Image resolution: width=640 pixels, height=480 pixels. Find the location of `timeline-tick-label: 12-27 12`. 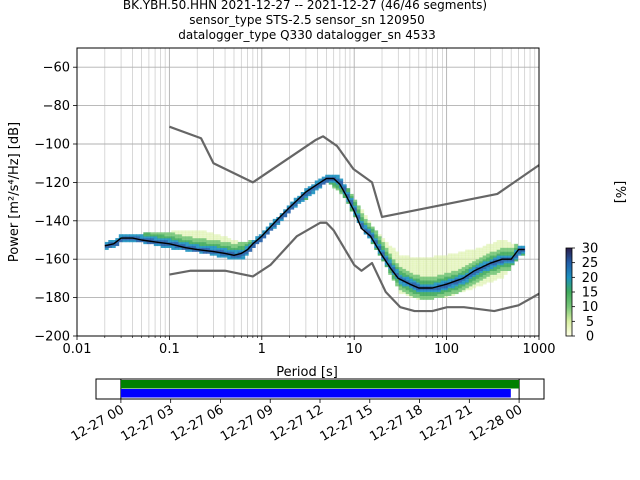

timeline-tick-label: 12-27 12 is located at coordinates (297, 423).